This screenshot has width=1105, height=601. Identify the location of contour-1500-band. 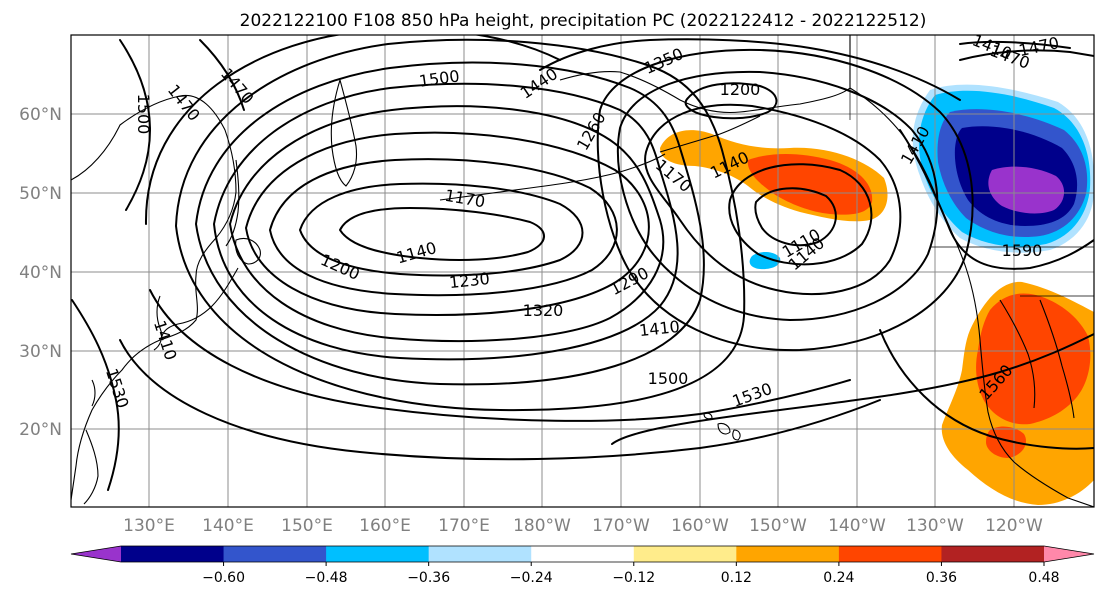
(352, 130).